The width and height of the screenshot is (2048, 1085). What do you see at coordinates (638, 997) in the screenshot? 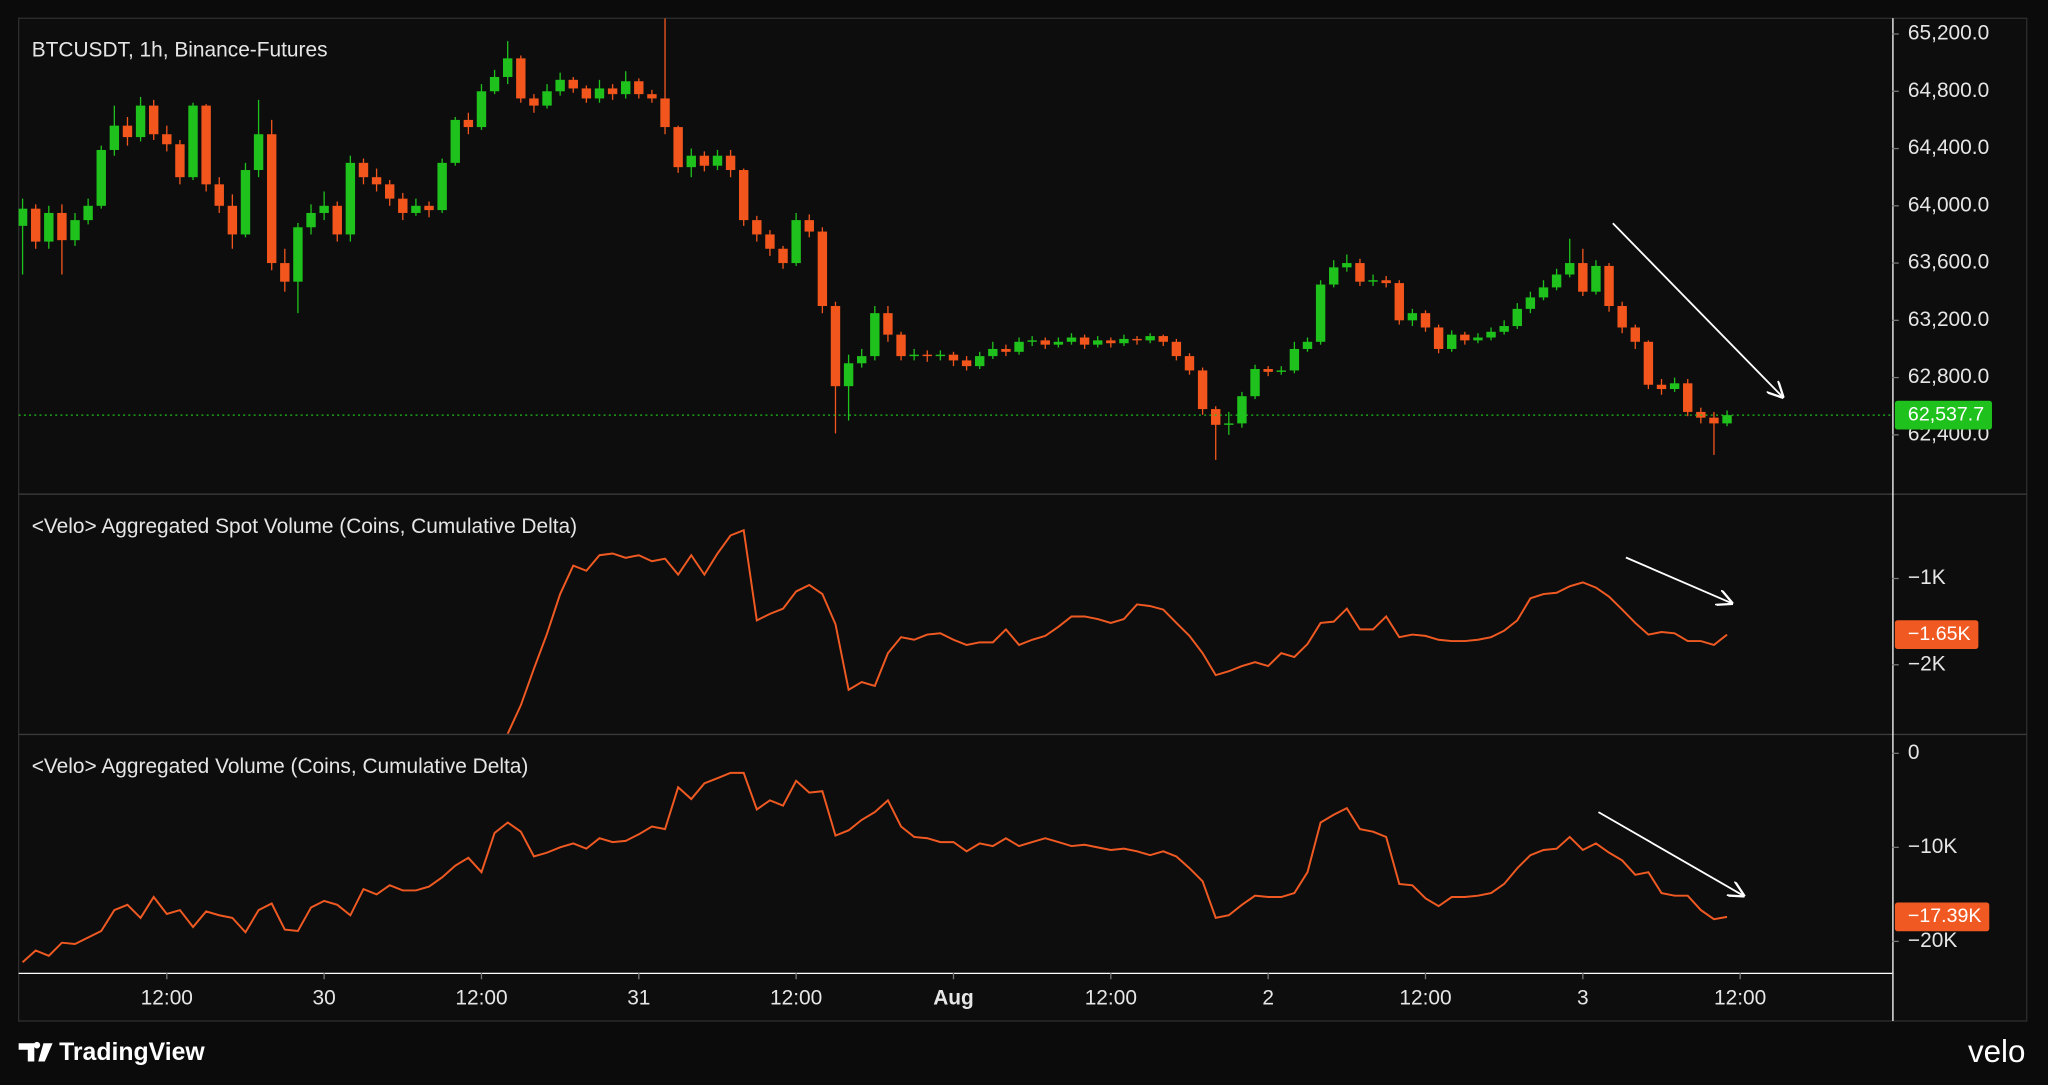
I see `x-tick-label: 31` at bounding box center [638, 997].